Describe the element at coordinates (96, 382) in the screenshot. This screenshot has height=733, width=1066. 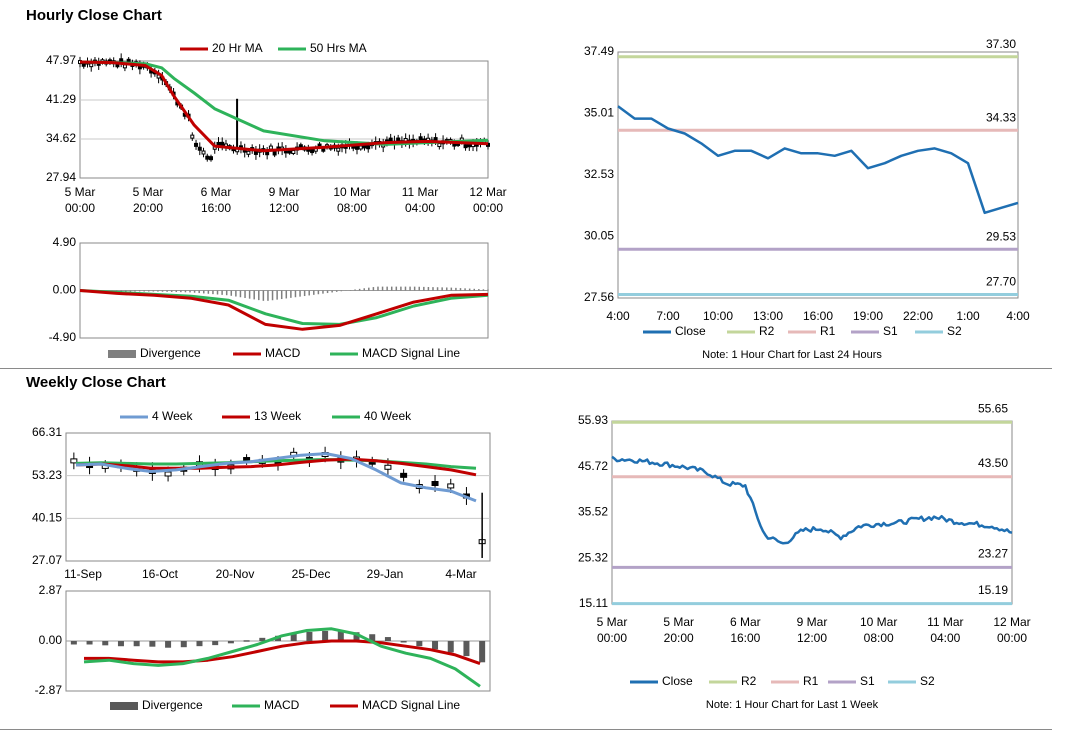
I see `weekly-section-title: Weekly Close Chart` at that location.